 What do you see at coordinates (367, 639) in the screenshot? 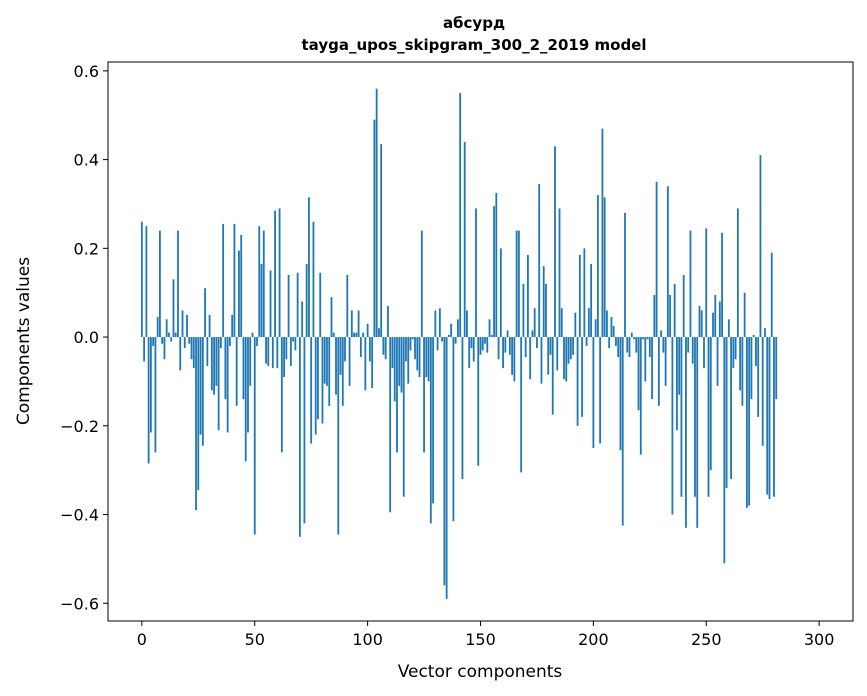
I see `x-tick-label: 100` at bounding box center [367, 639].